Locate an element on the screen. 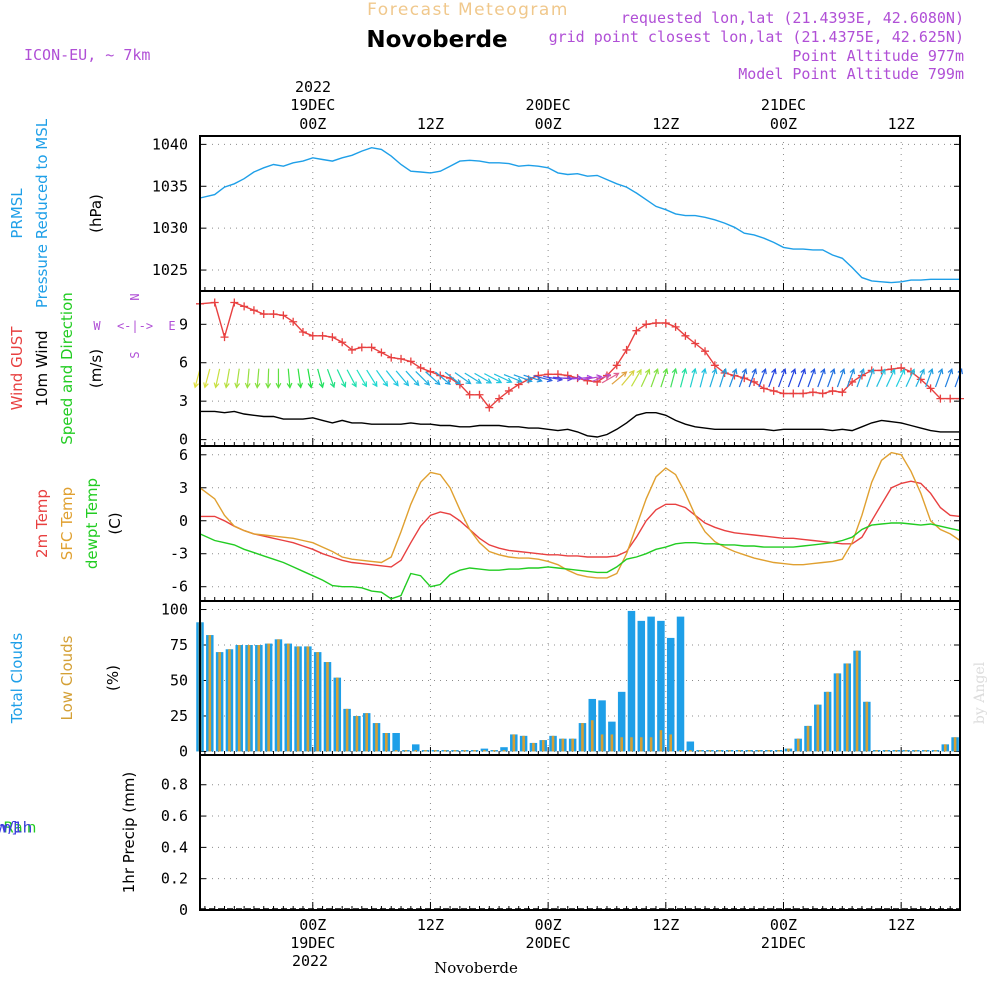 This screenshot has height=1000, width=1000. y-tick-label: 1030 is located at coordinates (170, 228).